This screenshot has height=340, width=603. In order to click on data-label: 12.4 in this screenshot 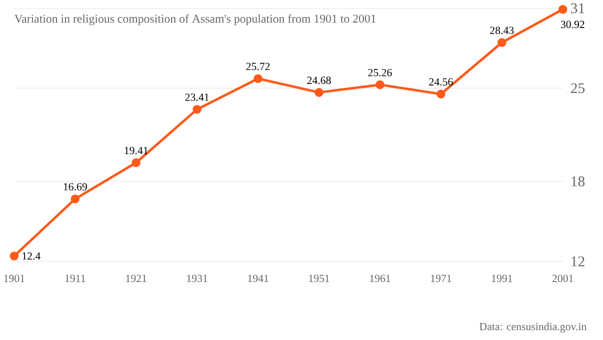, I will do `click(31, 256)`.